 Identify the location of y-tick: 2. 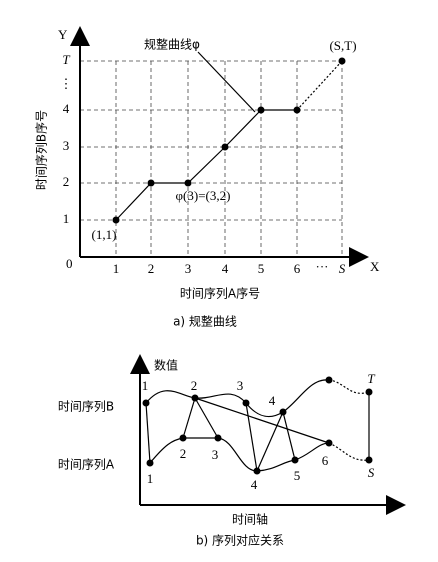
(66, 181).